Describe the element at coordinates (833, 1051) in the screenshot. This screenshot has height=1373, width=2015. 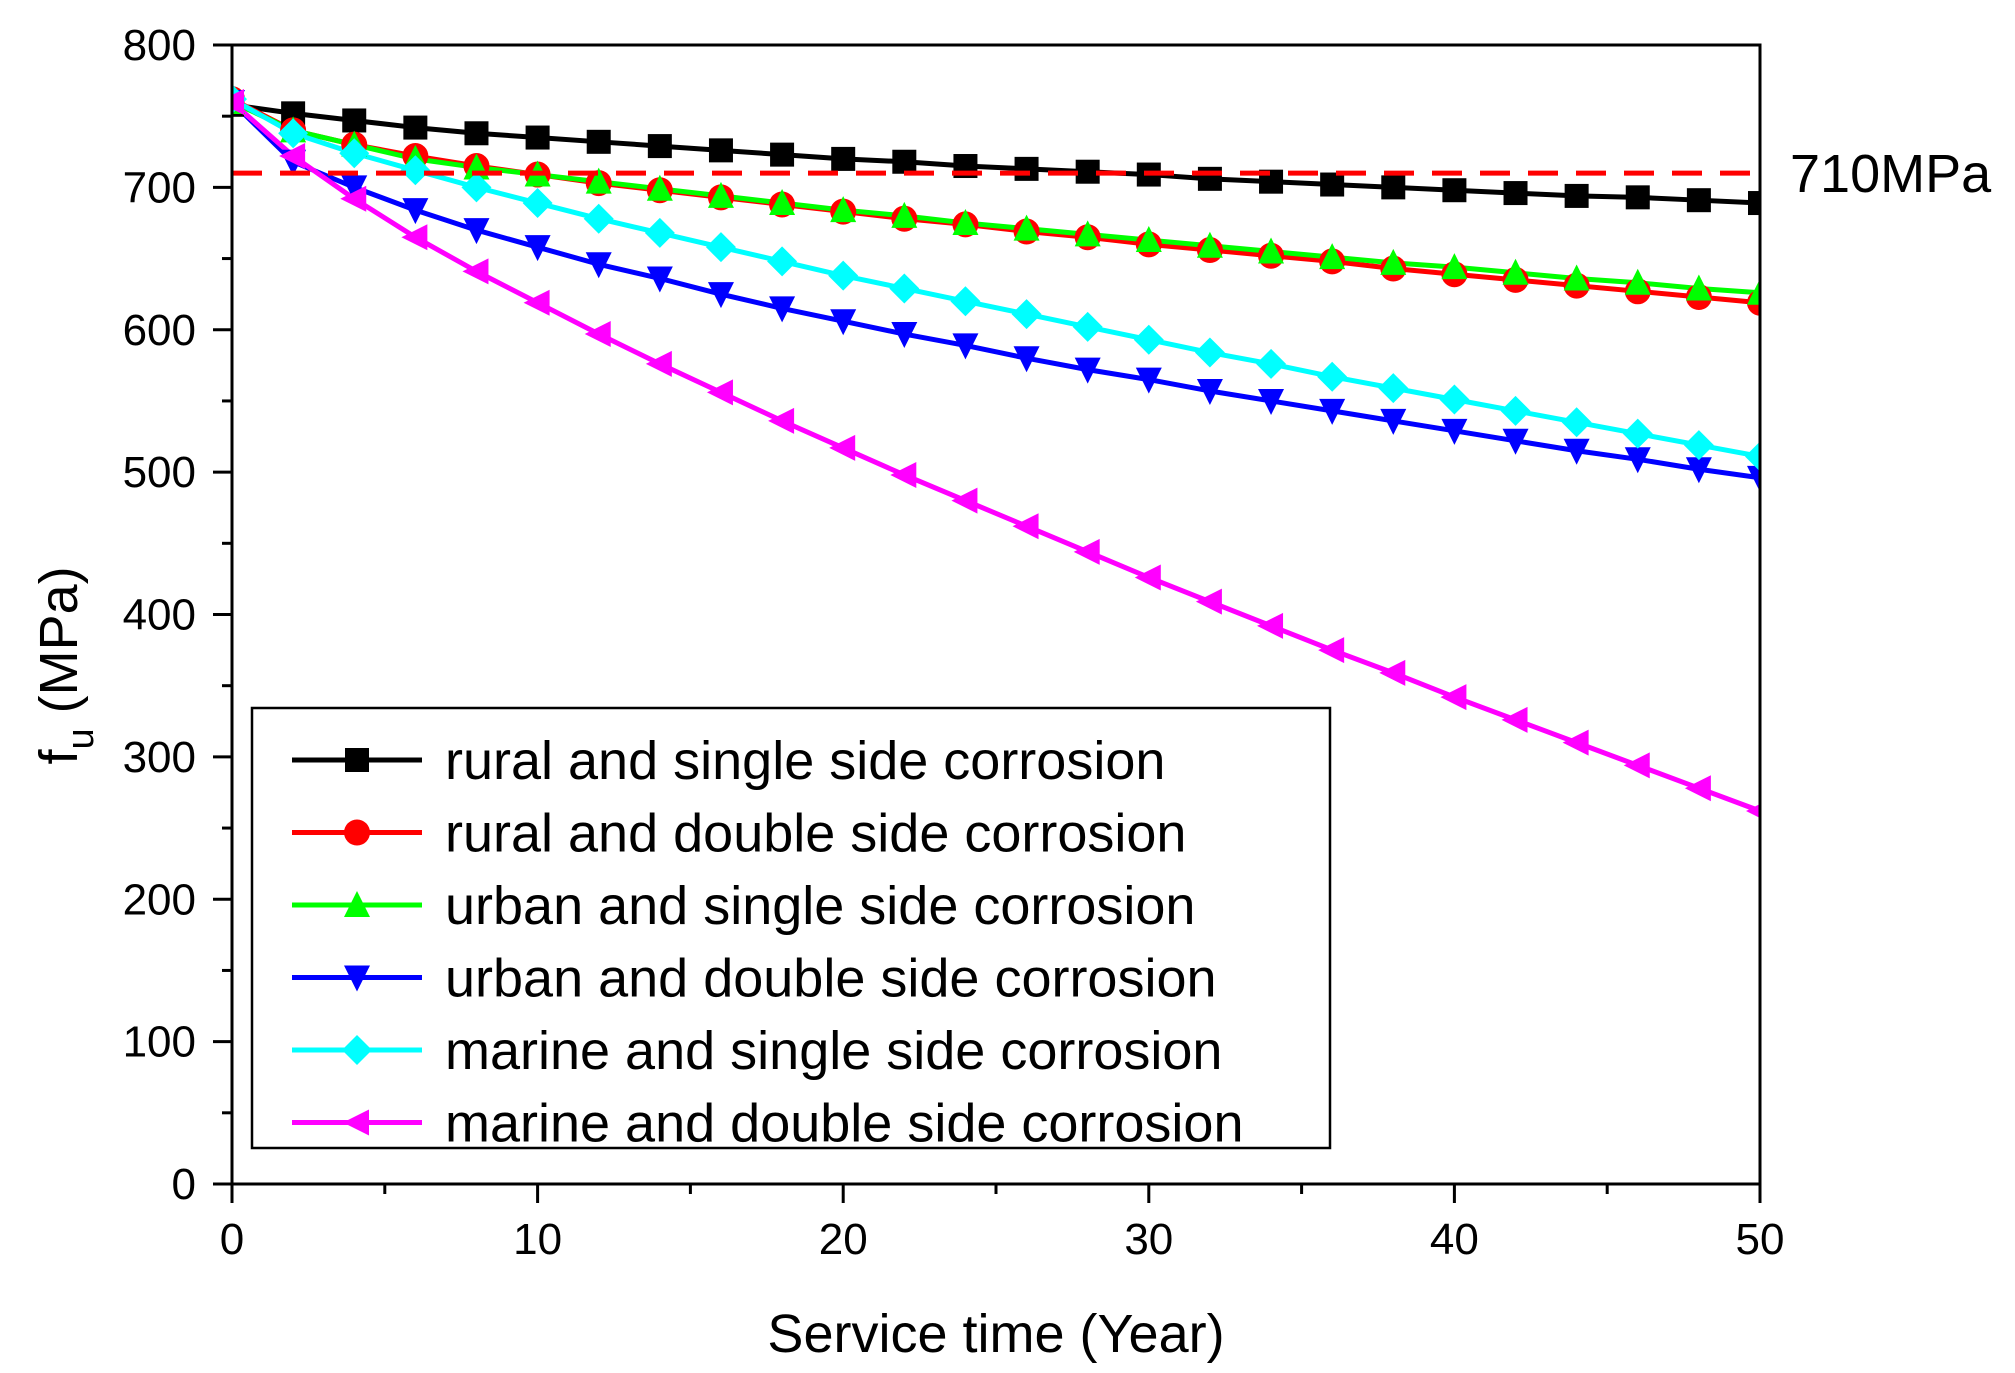
I see `legend-label: marine and single side corrosion` at that location.